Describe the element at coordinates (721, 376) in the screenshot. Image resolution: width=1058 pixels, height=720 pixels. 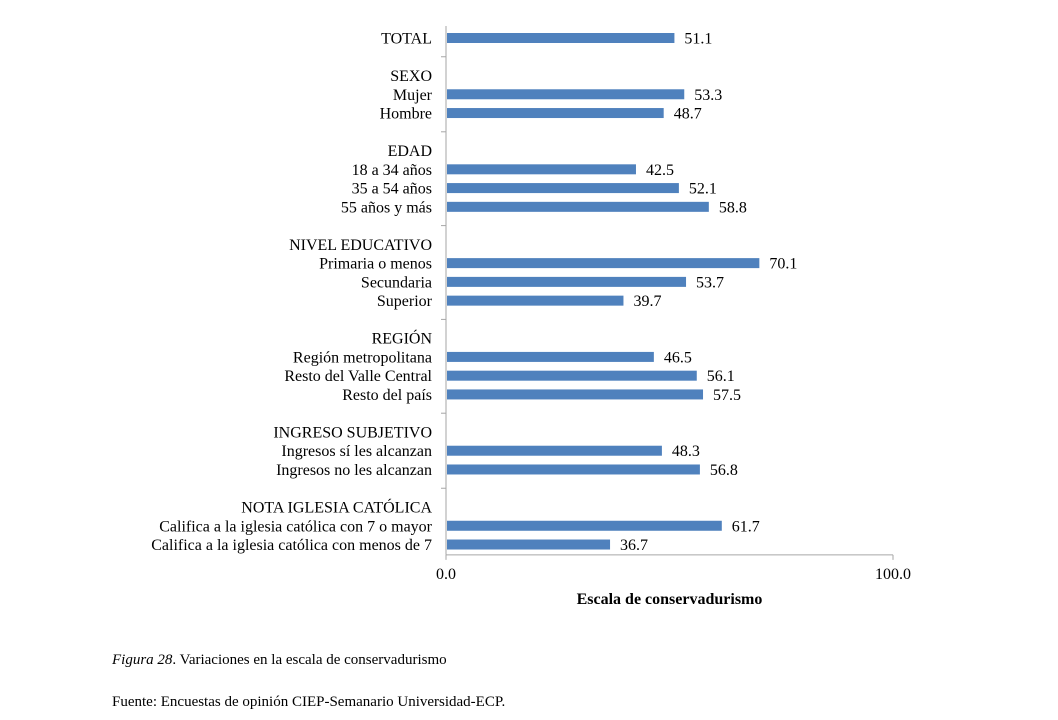
I see `data-label: 56.1` at that location.